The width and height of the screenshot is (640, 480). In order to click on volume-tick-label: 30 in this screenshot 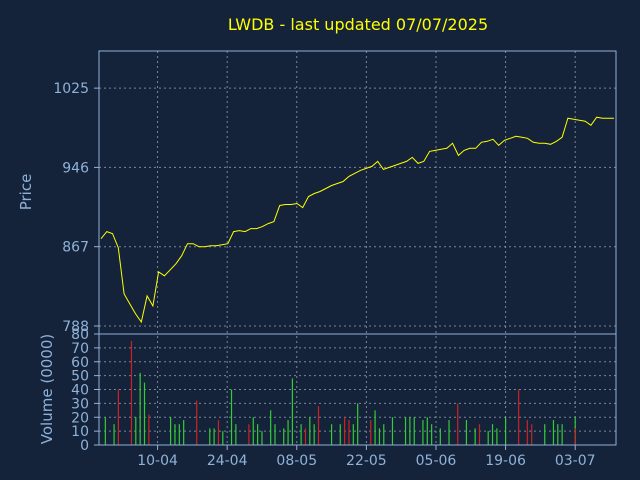, I will do `click(80, 404)`.